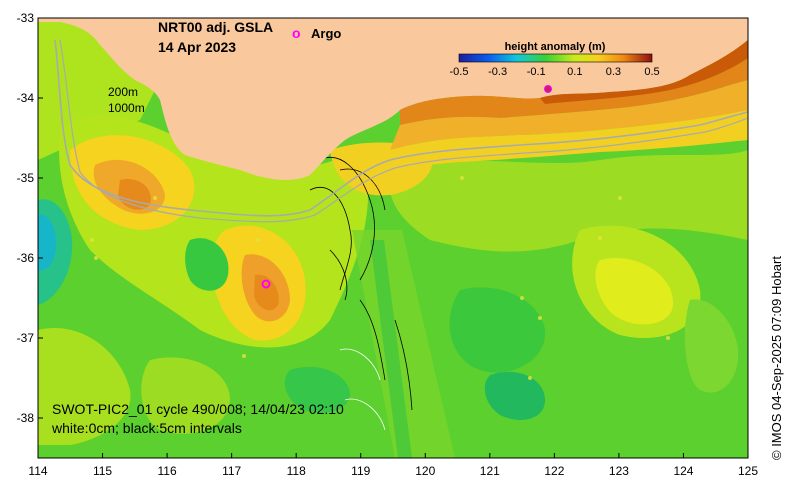 This screenshot has height=492, width=791. What do you see at coordinates (555, 72) in the screenshot?
I see `colorbar-ticks: -0.5 -0.3 -0.1 0.1 0.3 0.5` at bounding box center [555, 72].